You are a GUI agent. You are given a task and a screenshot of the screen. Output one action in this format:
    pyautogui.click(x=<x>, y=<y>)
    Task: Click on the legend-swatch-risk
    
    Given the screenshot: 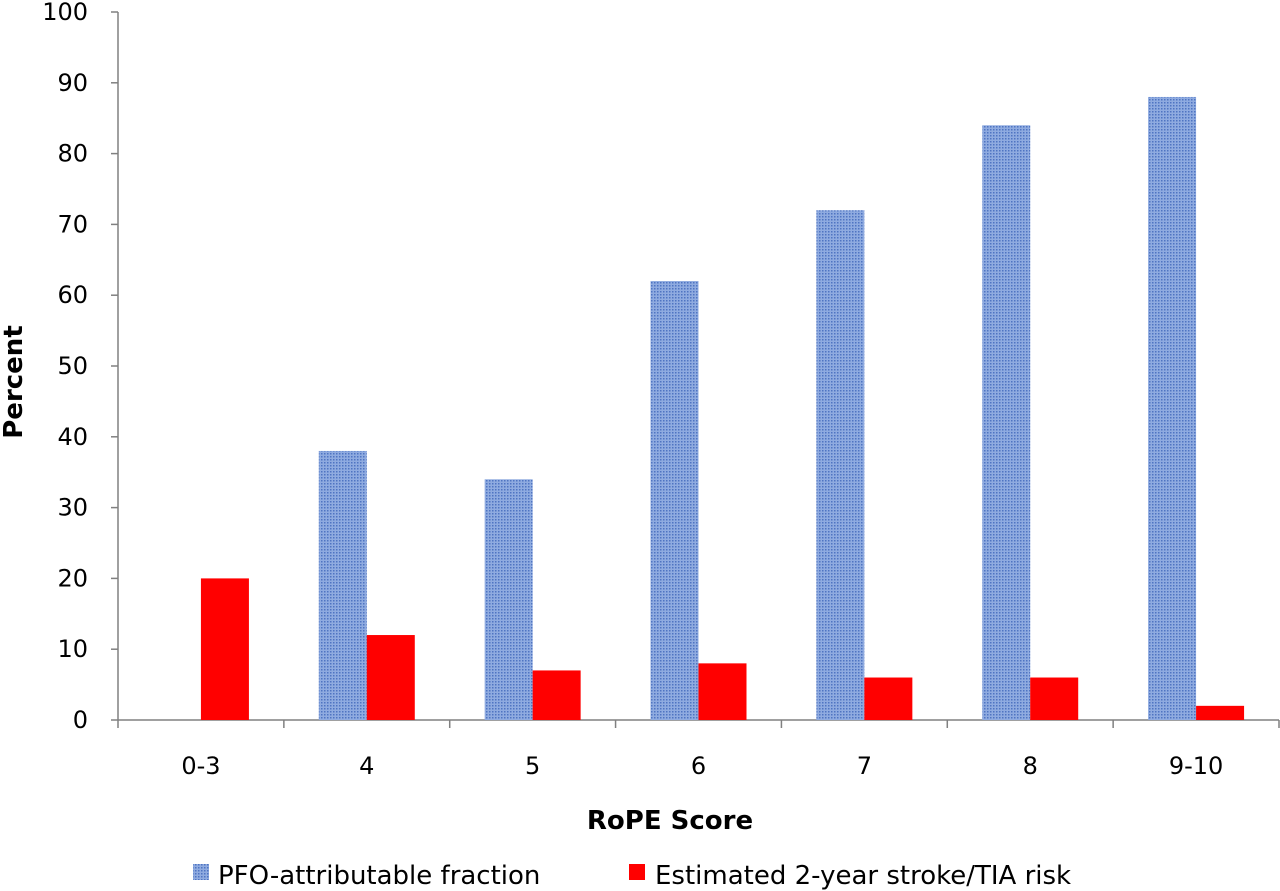 What is the action you would take?
    pyautogui.click(x=637, y=872)
    